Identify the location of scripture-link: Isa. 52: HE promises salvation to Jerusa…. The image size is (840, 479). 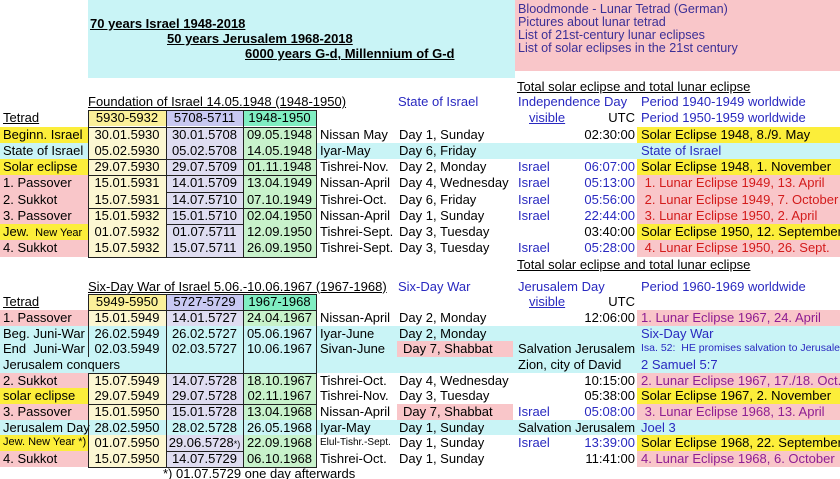
(740, 348).